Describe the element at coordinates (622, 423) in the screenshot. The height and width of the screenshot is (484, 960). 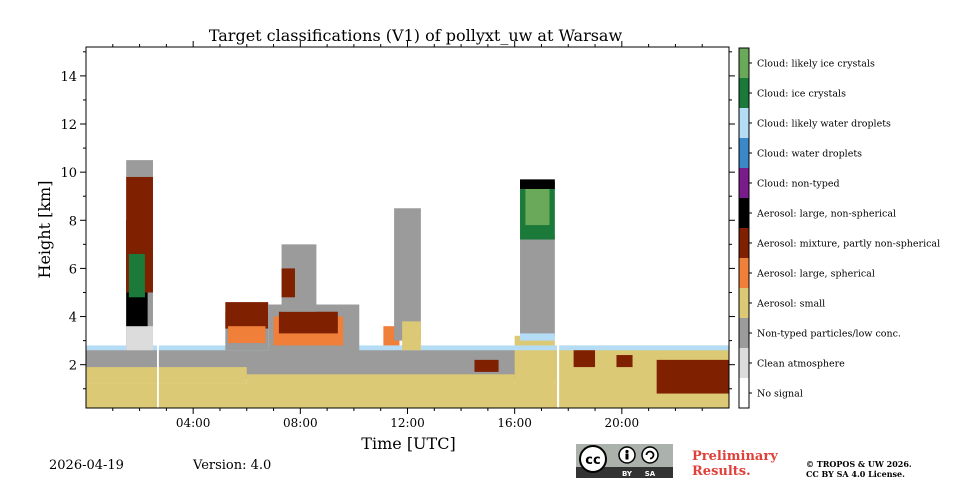
I see `x-tick-label-20:00: 20:00` at that location.